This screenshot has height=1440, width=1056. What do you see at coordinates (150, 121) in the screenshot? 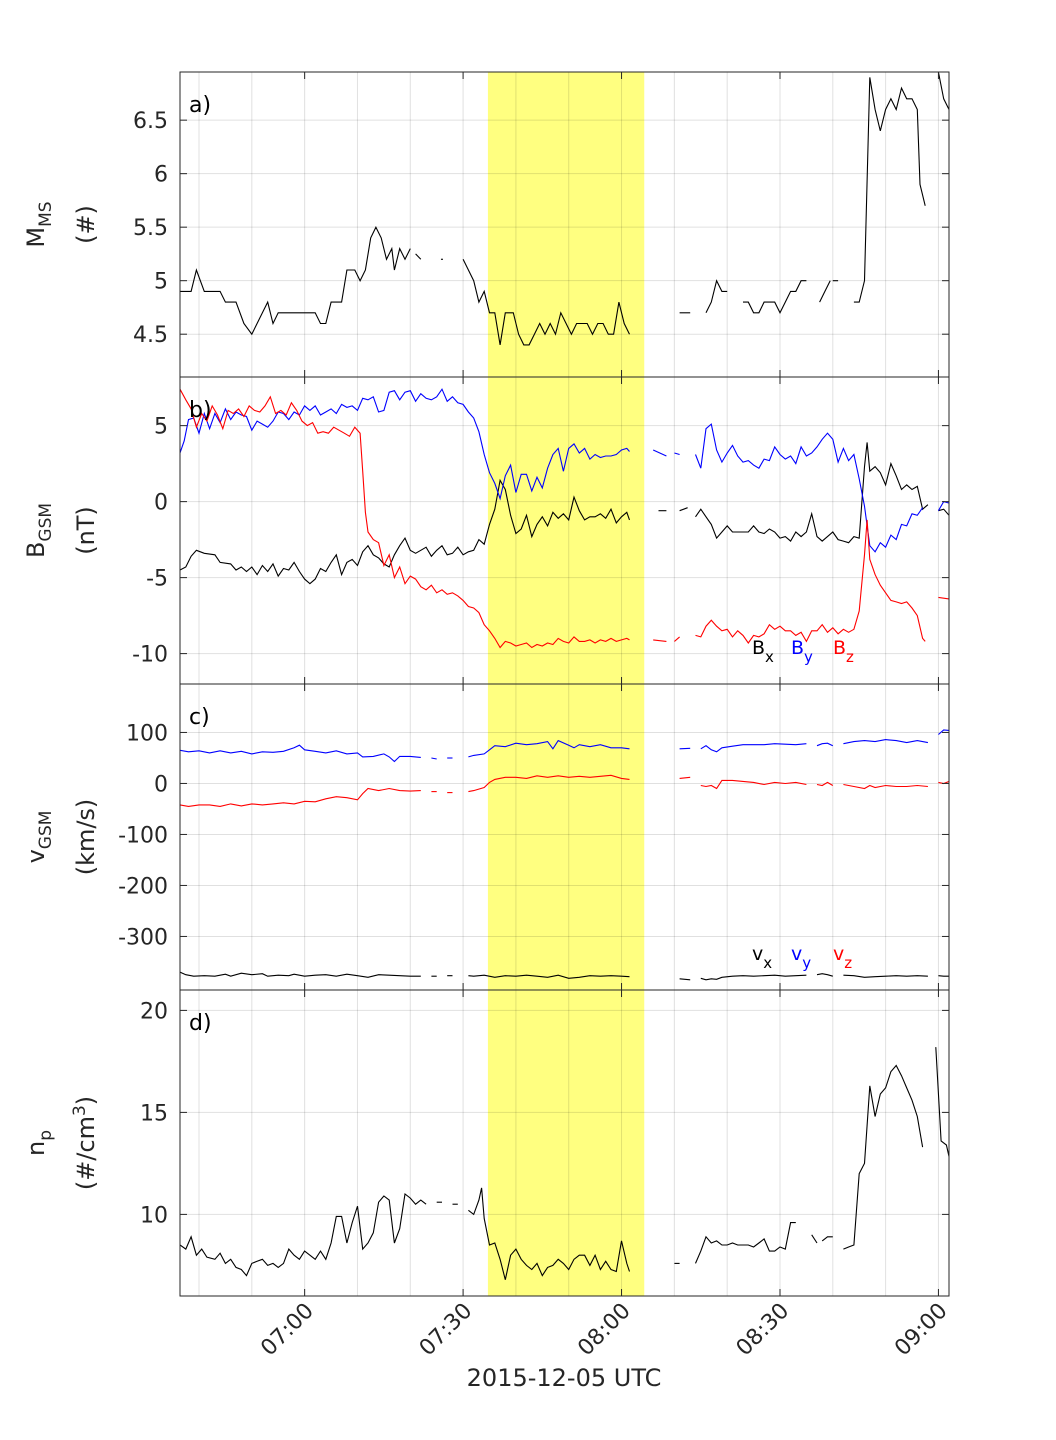
I see `y-tick-label: 6.5` at bounding box center [150, 121].